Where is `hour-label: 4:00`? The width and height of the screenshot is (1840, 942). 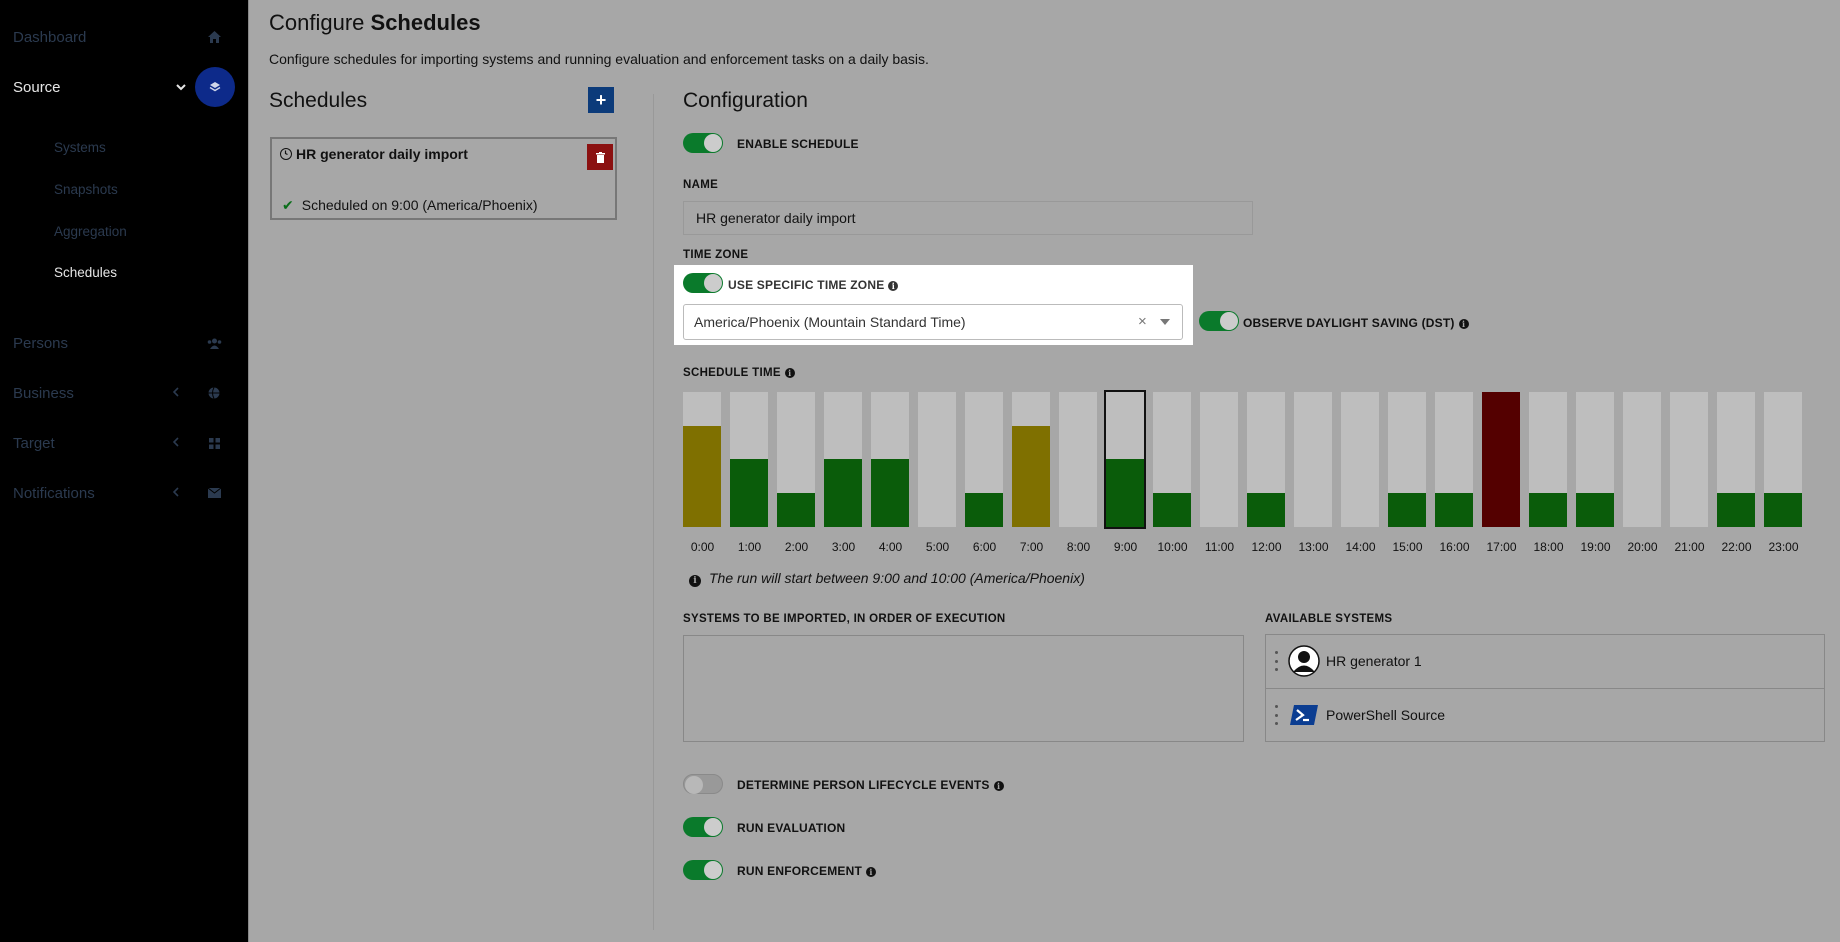 hour-label: 4:00 is located at coordinates (890, 547).